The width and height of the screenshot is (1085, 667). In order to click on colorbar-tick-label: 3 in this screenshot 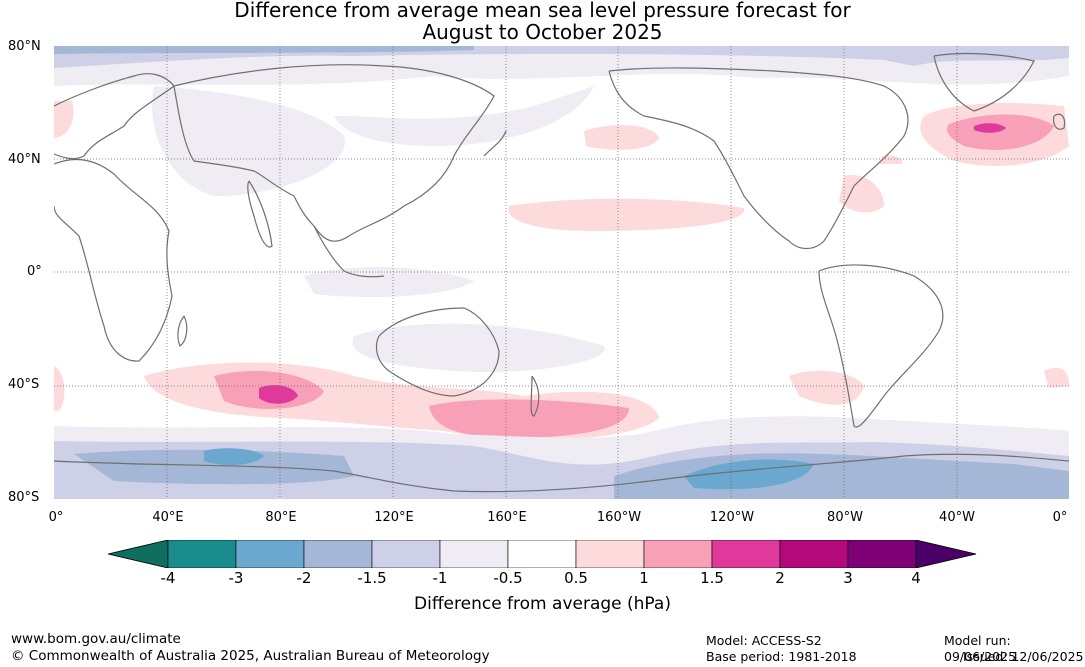, I will do `click(848, 578)`.